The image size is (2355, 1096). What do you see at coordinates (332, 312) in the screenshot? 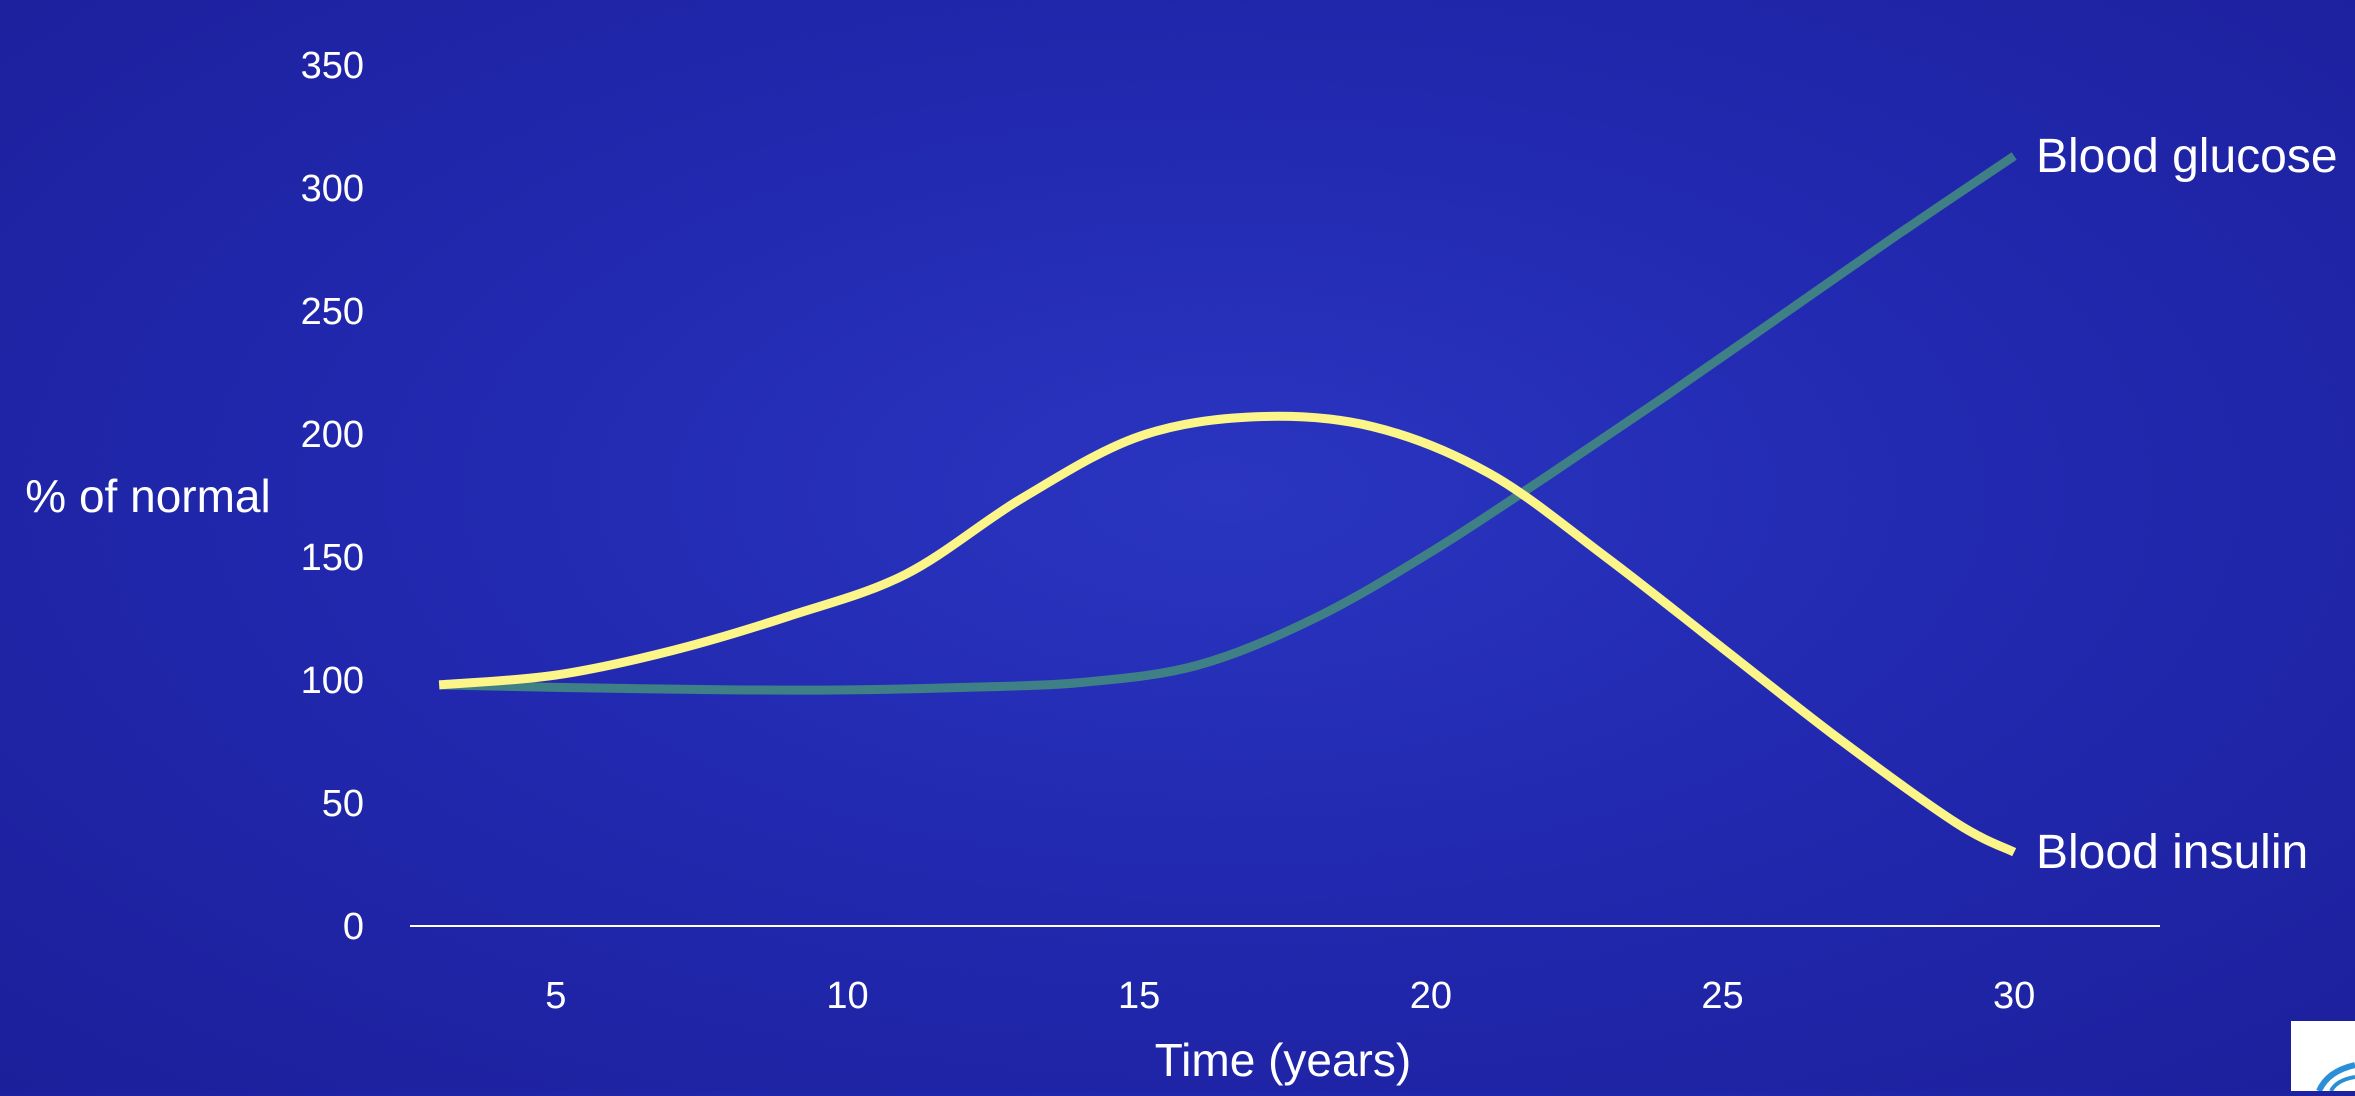
I see `y-tick-label: 250` at bounding box center [332, 312].